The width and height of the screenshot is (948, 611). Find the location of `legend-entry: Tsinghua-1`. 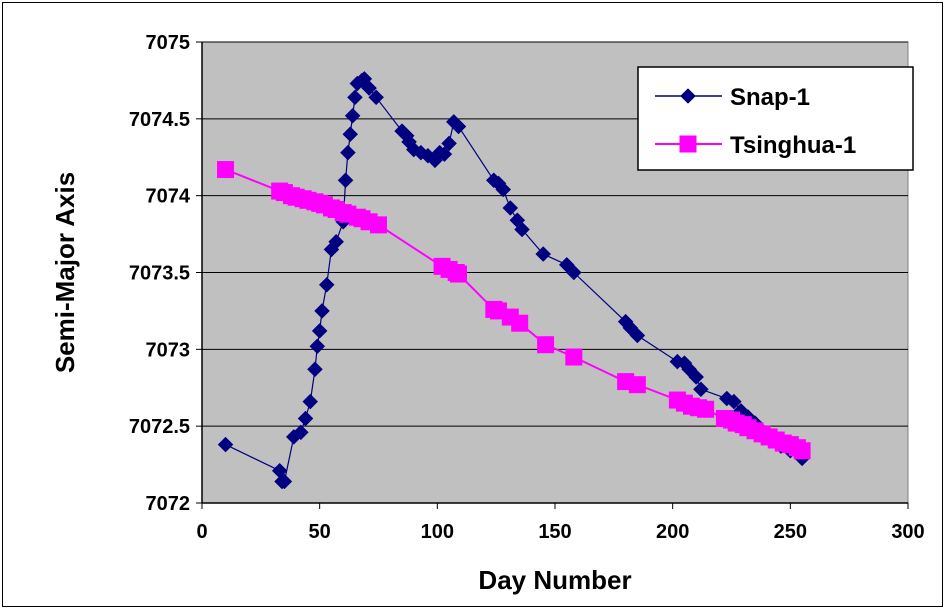

legend-entry: Tsinghua-1 is located at coordinates (755, 145).